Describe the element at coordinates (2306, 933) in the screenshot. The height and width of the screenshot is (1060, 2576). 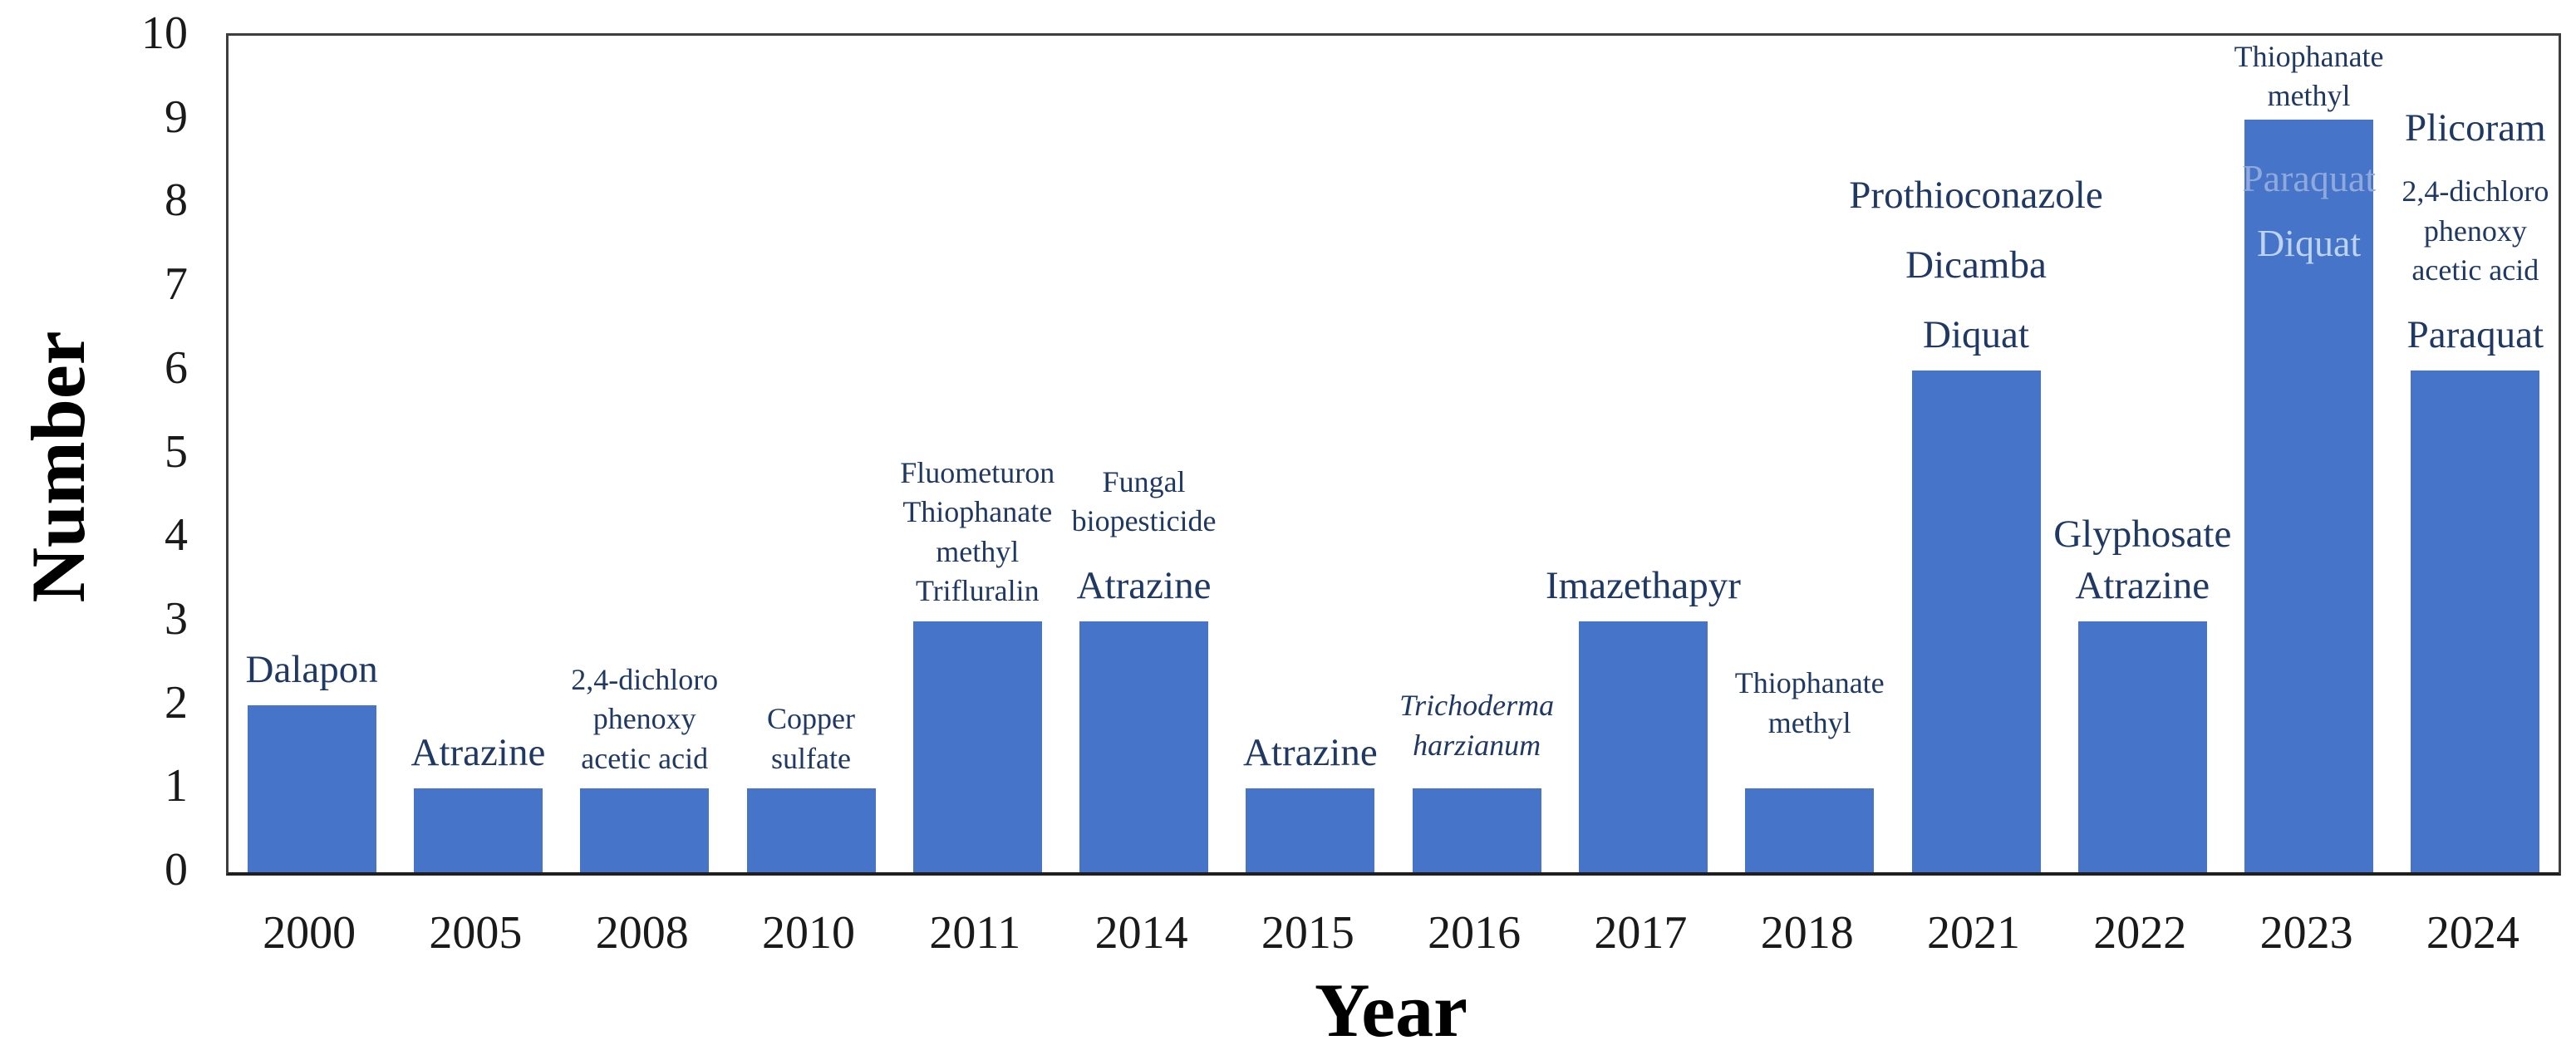
I see `x-tick-label-2023: 2023` at that location.